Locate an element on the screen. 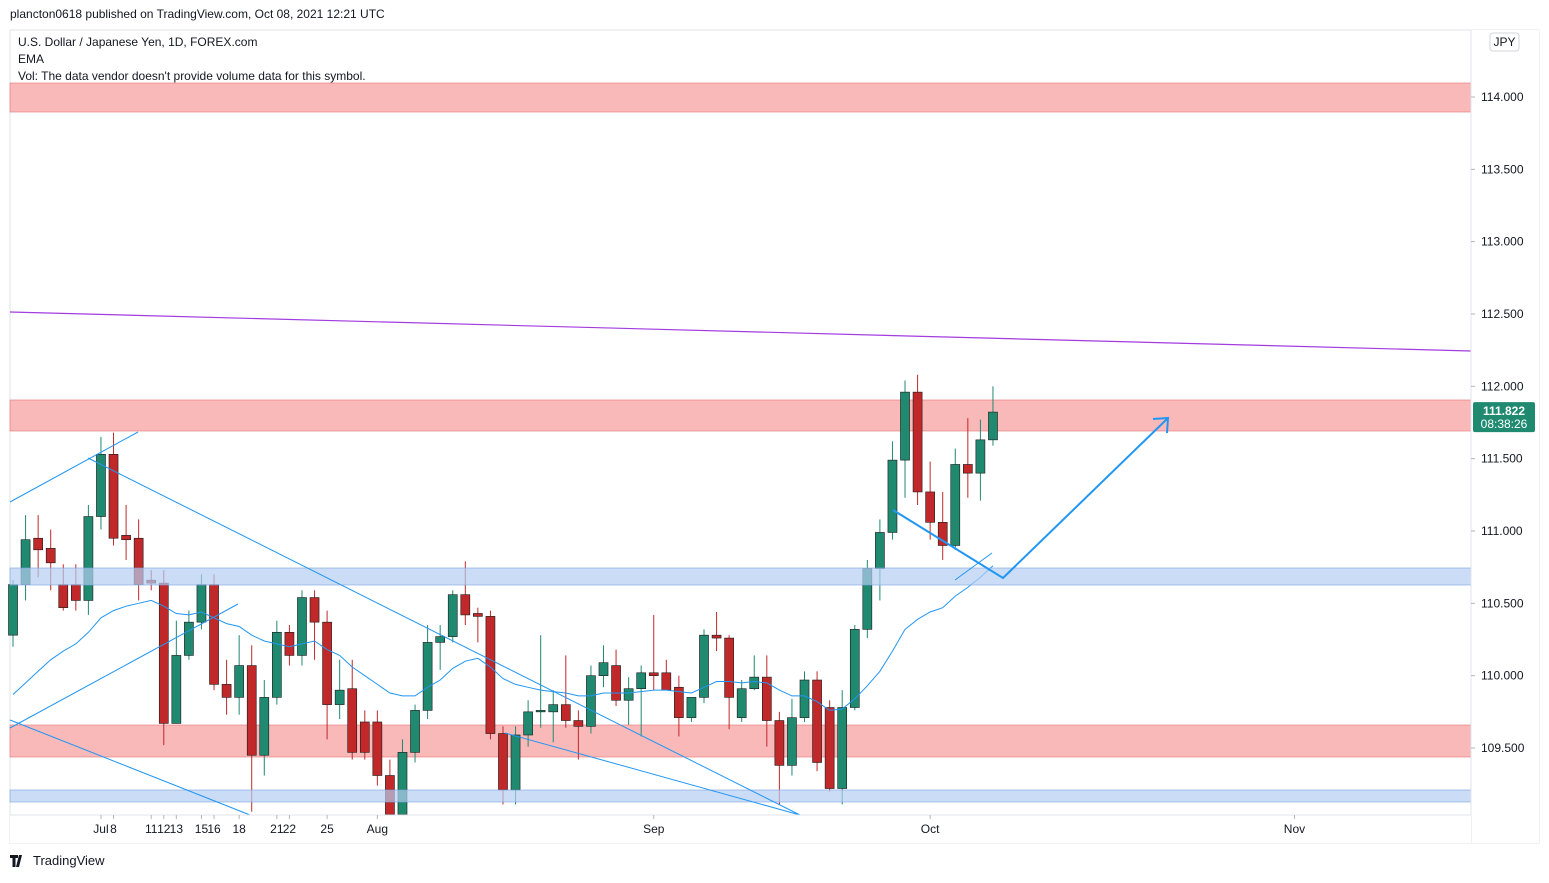 This screenshot has width=1549, height=883. x-tick-label: 12 is located at coordinates (164, 829).